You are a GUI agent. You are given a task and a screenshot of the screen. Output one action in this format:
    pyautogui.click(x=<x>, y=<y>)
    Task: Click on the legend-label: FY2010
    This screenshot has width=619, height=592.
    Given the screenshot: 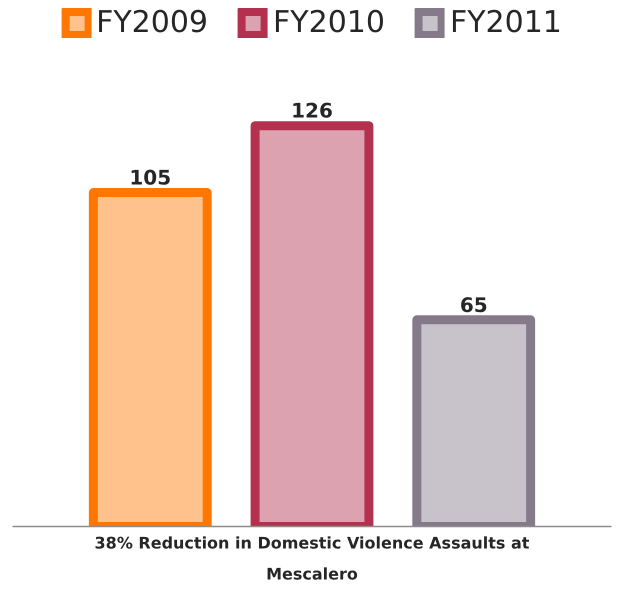 What is the action you would take?
    pyautogui.click(x=329, y=22)
    